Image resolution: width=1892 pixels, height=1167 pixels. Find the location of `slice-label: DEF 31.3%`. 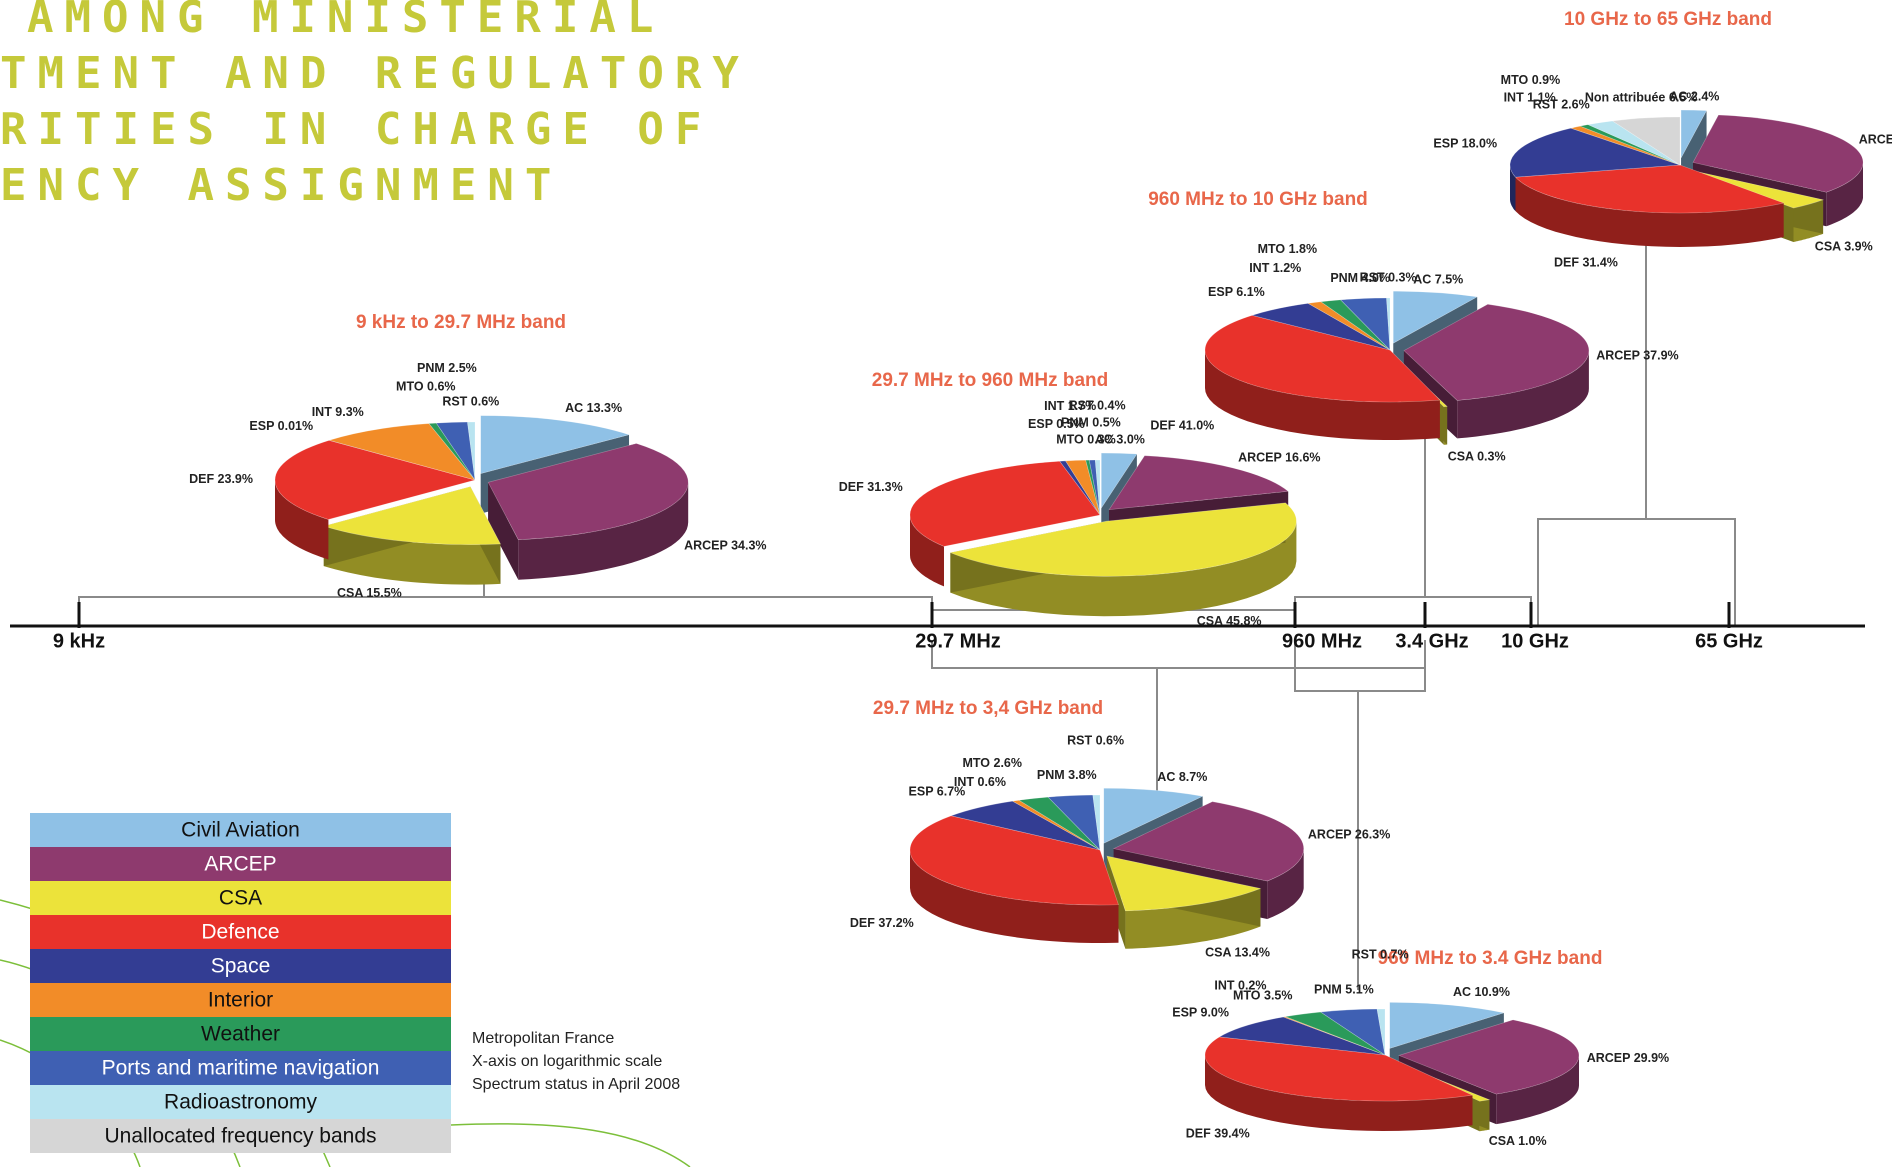

slice-label: DEF 31.3% is located at coordinates (871, 487).